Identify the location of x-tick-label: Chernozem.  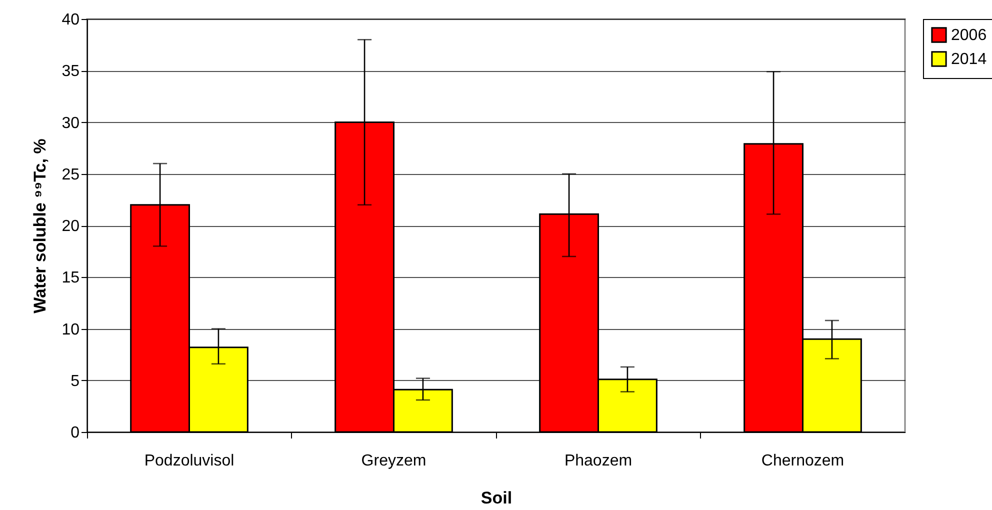
(802, 461).